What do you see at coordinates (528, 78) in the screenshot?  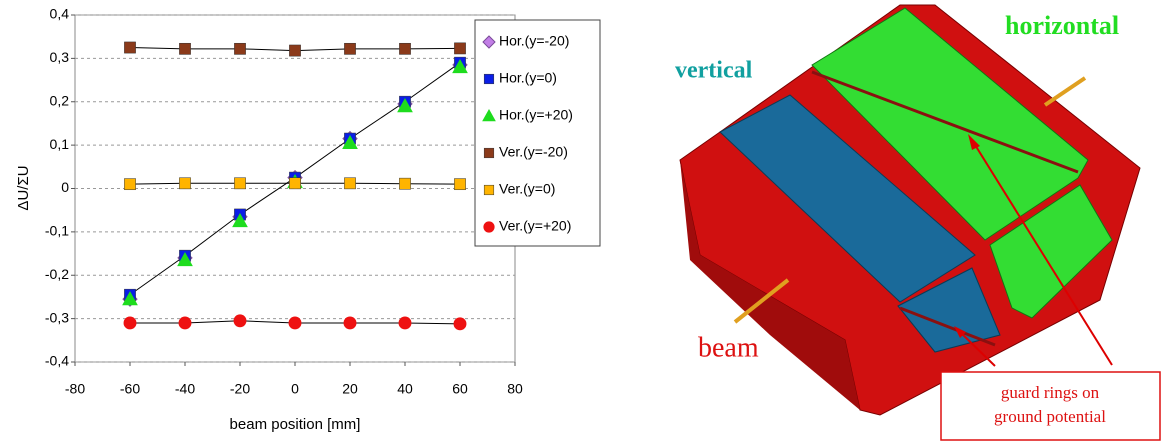 I see `legend-label: Hor.(y=0)` at bounding box center [528, 78].